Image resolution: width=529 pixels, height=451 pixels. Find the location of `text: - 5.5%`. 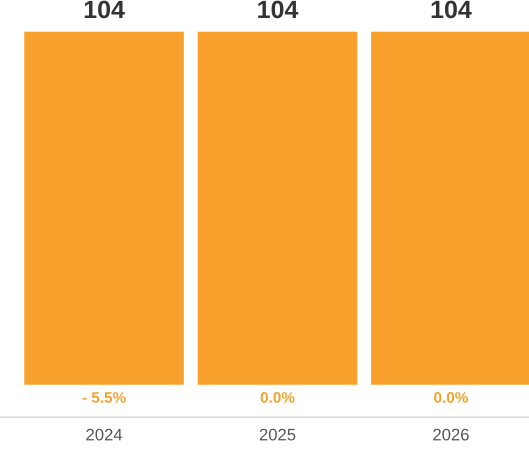

text: - 5.5% is located at coordinates (104, 397).